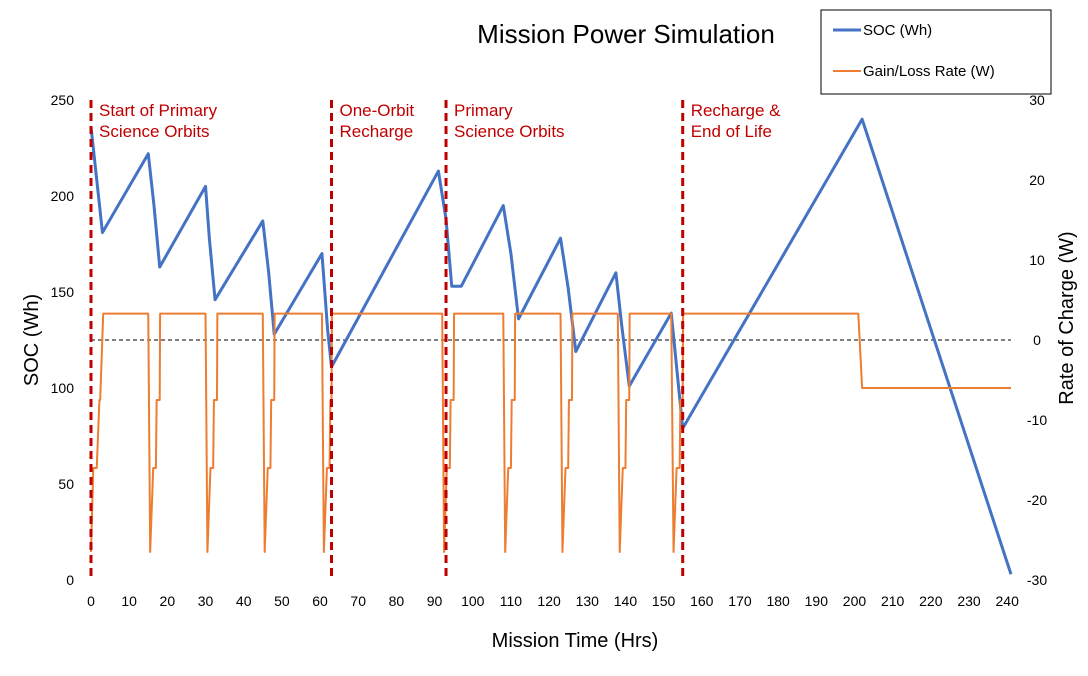  I want to click on x-tick-label: 180, so click(778, 601).